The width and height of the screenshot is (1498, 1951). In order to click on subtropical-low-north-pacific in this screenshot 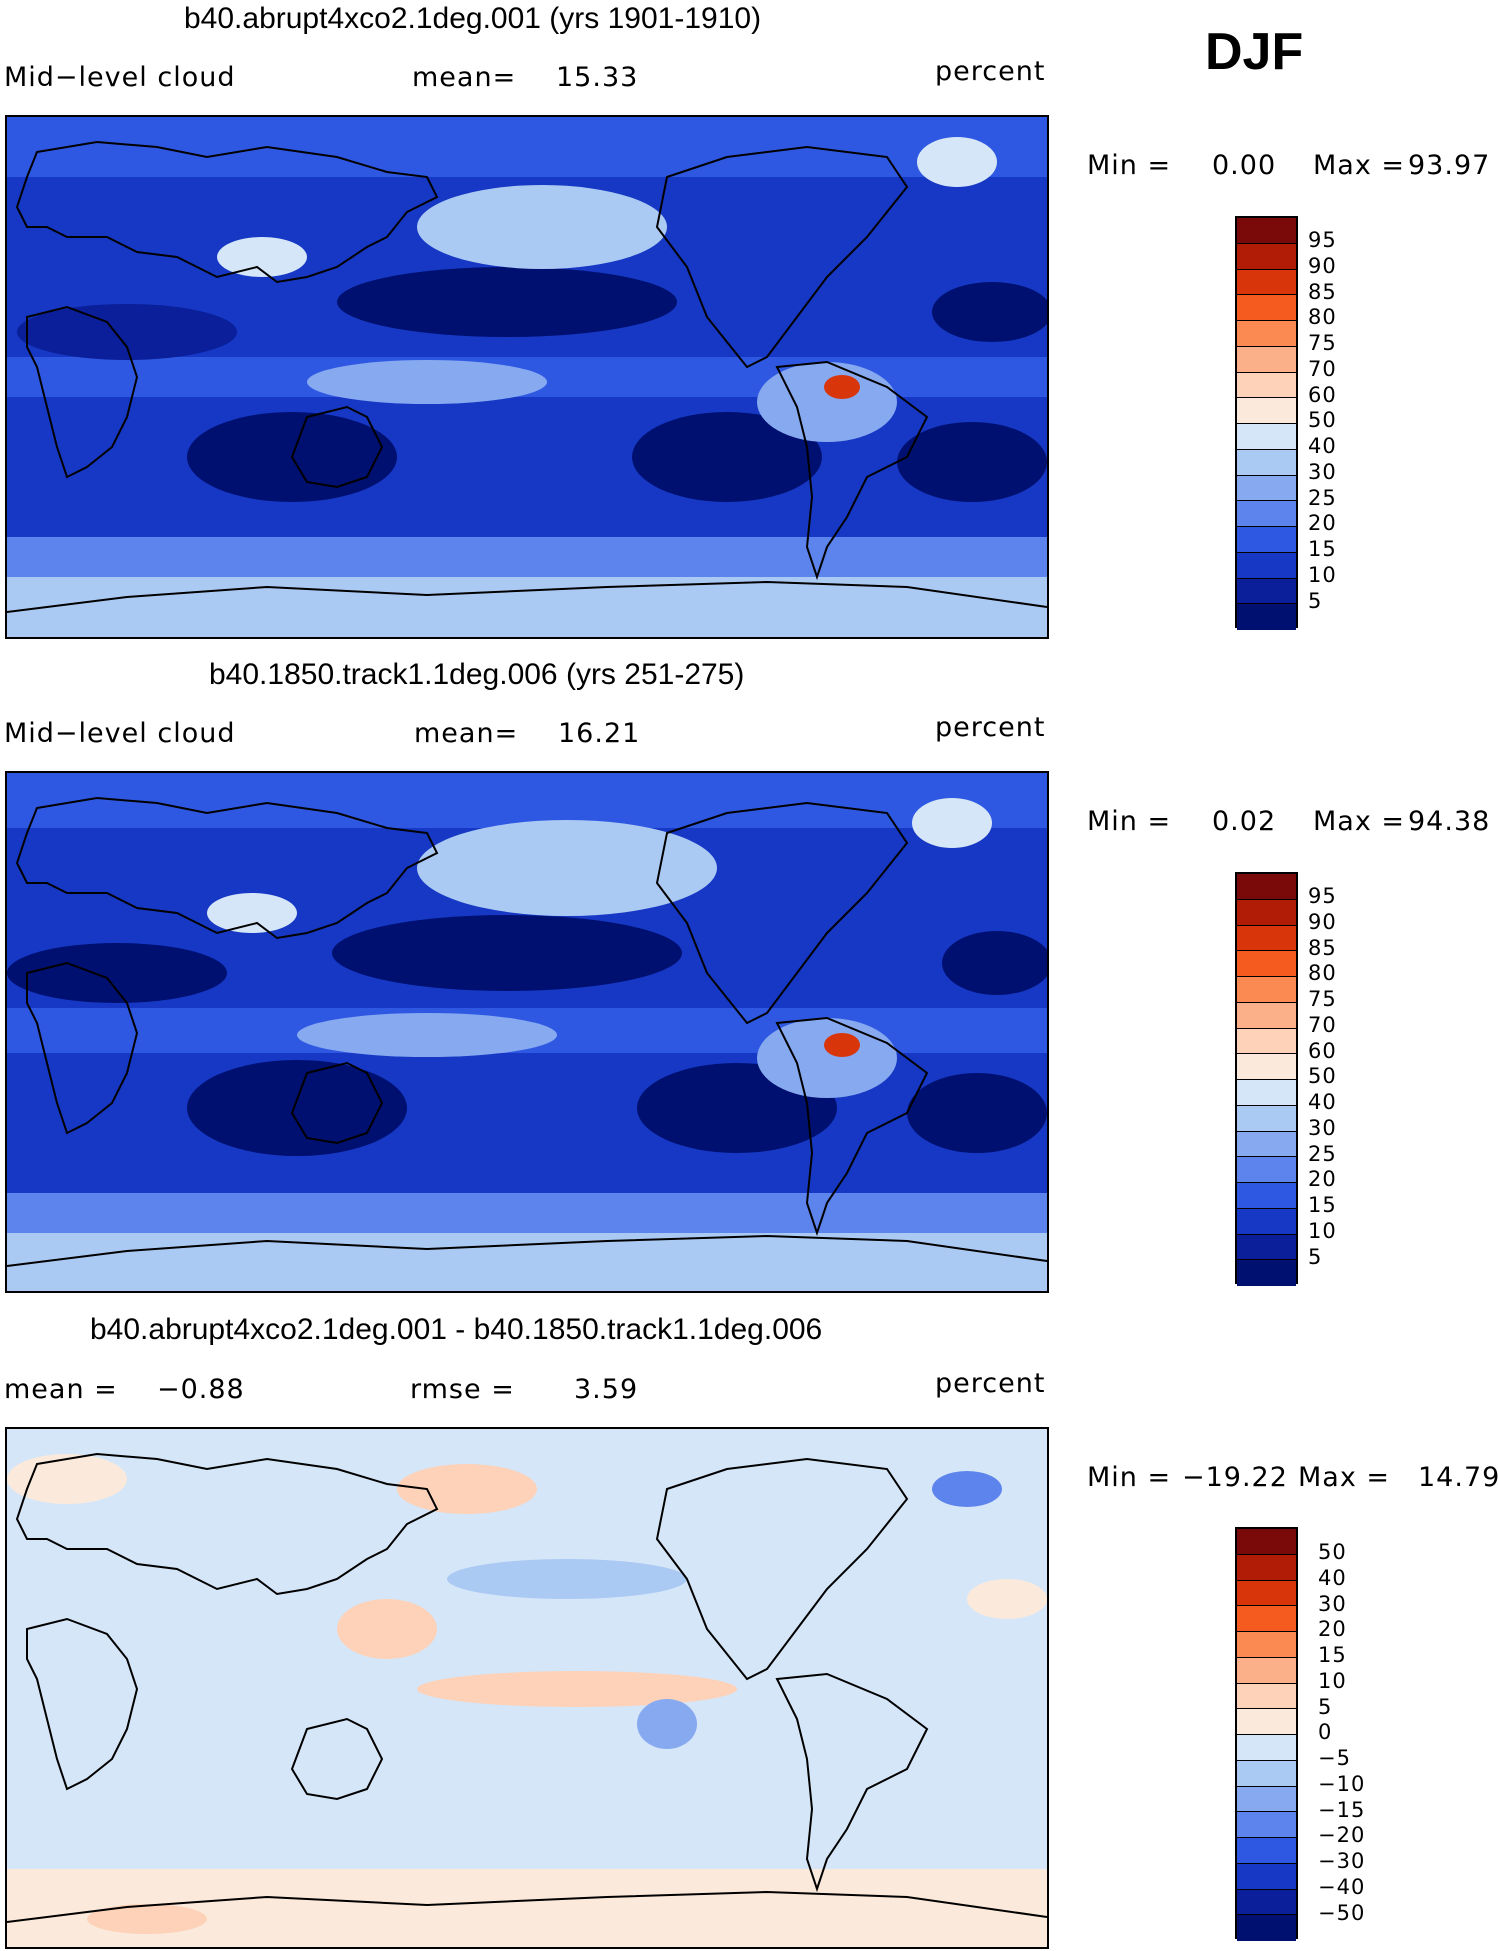, I will do `click(507, 953)`.